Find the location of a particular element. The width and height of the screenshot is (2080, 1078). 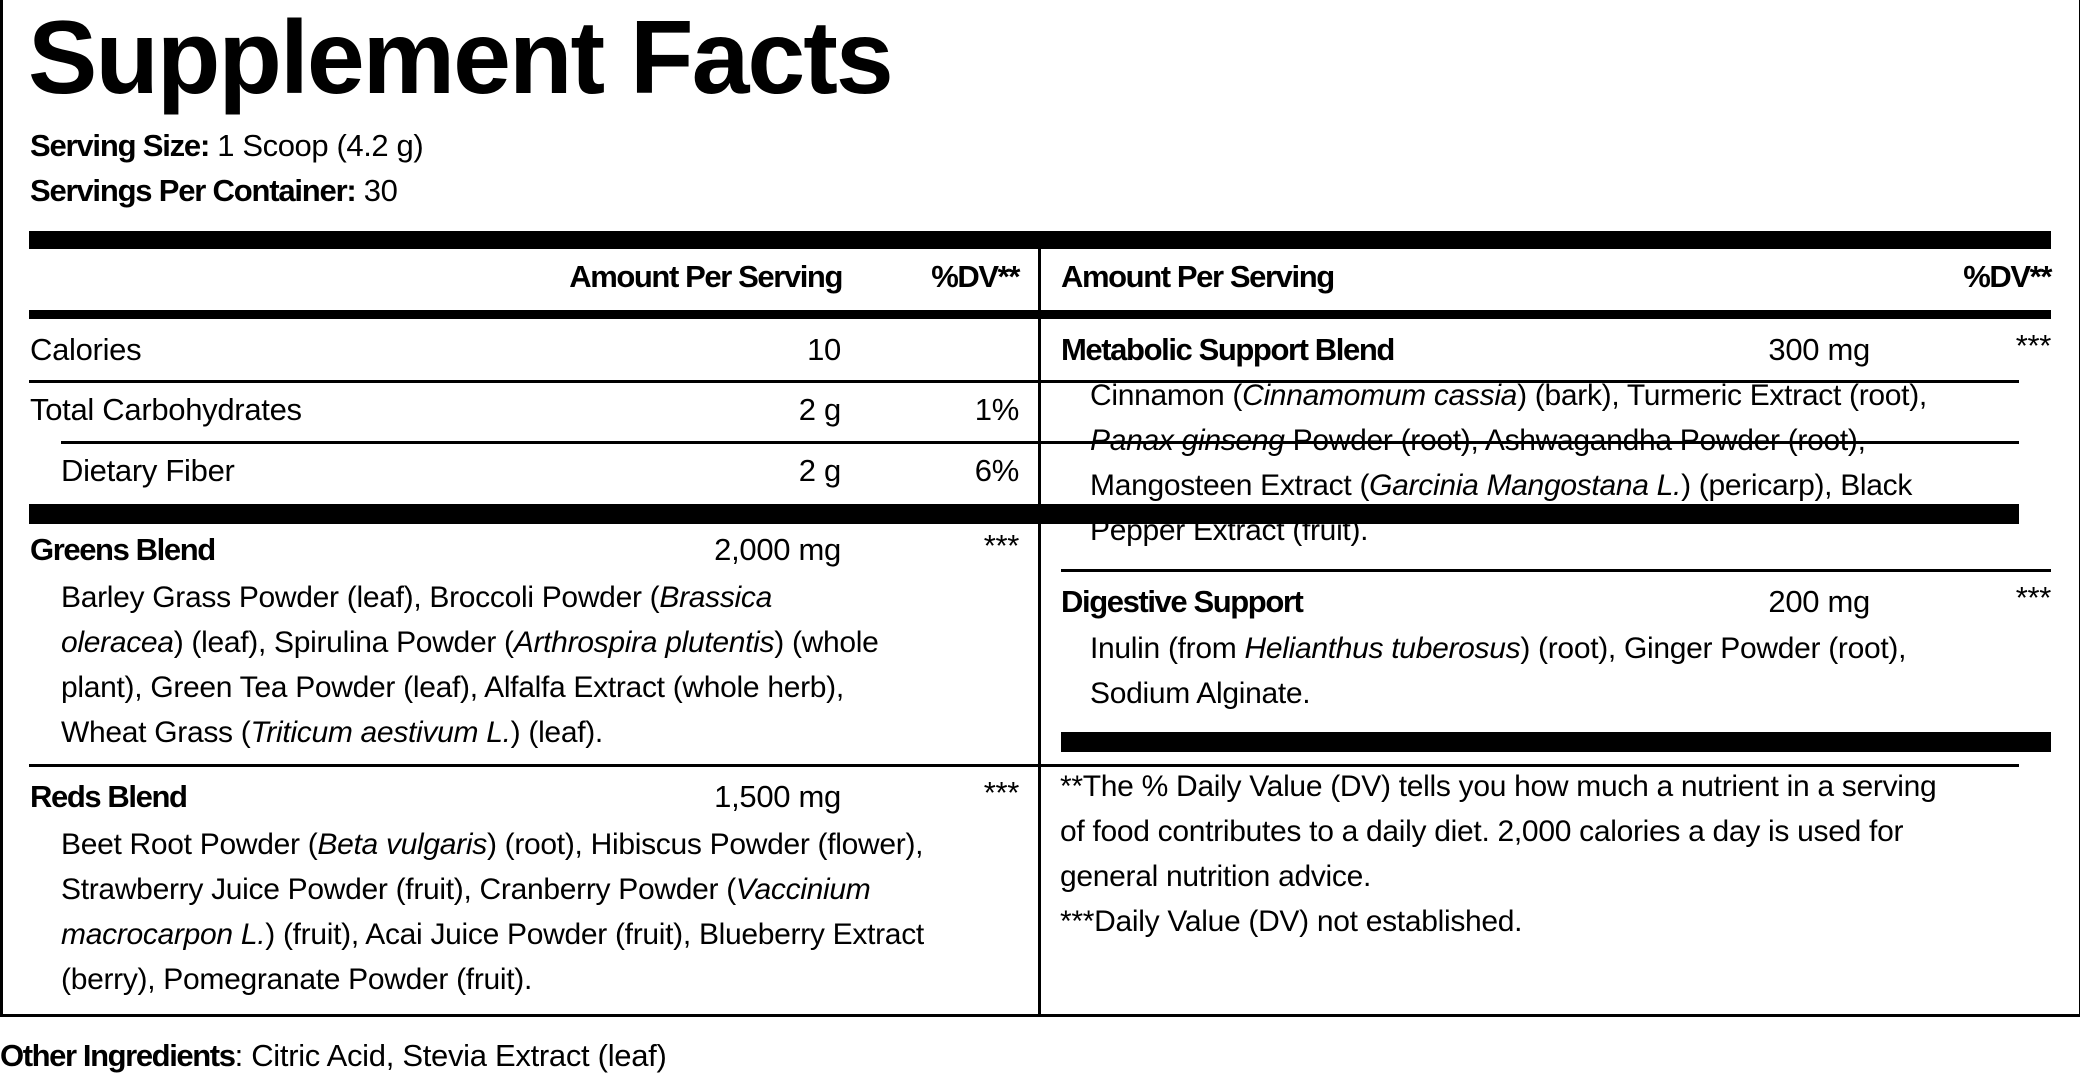

ingredient-line: (berry), Pomegranate Powder (fruit). is located at coordinates (492, 979).